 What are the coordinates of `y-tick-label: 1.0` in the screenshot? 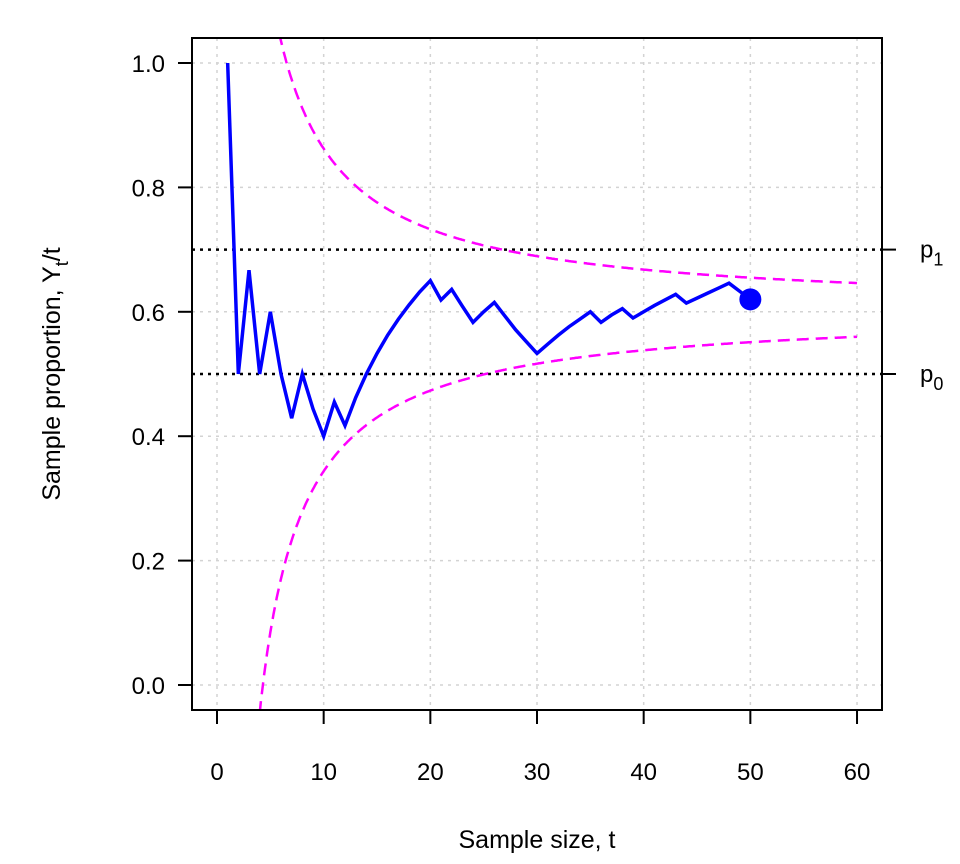 It's located at (148, 64).